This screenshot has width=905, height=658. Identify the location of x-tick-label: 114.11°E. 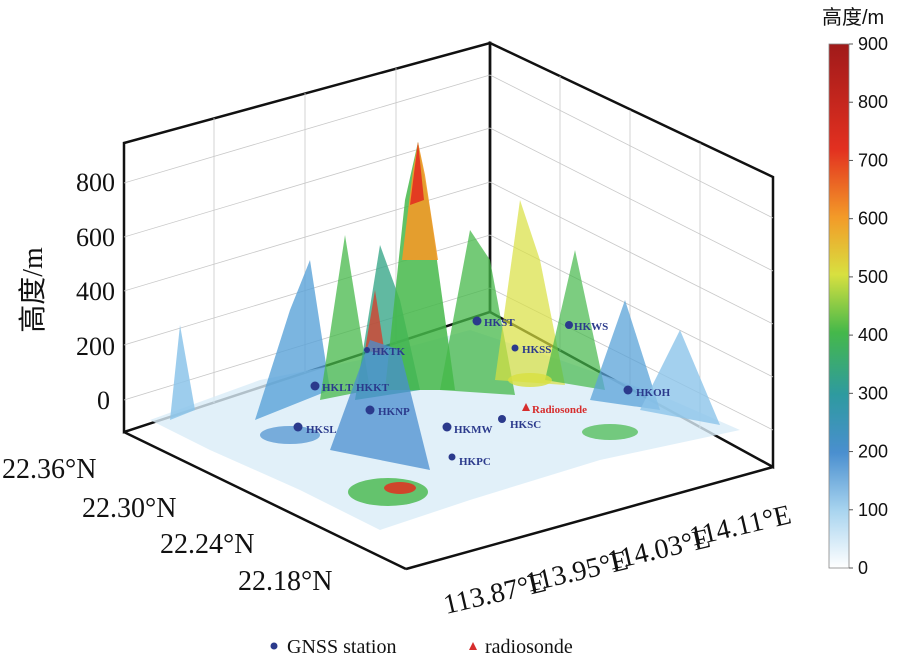
(741, 525).